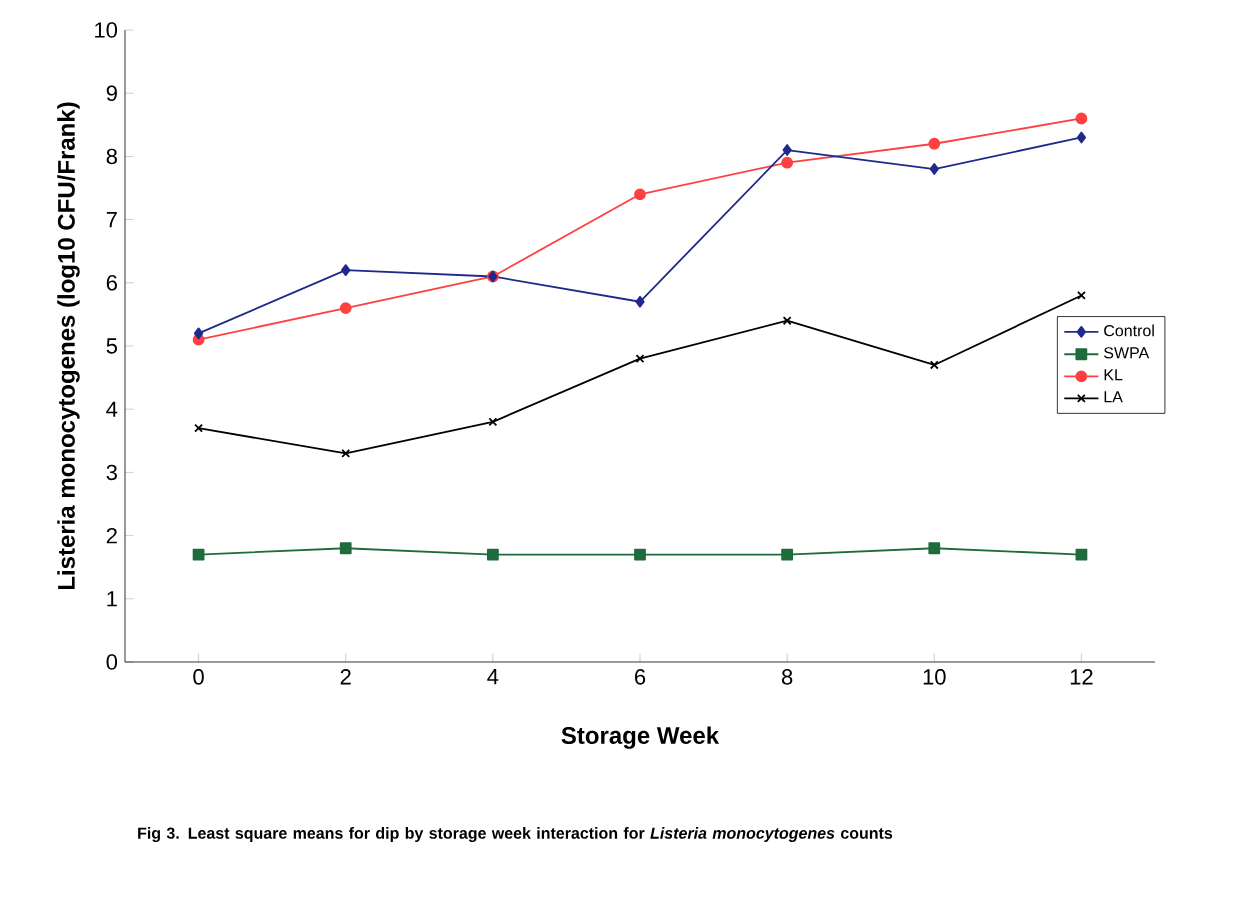 The image size is (1252, 910). I want to click on y-tick-label: 2, so click(111, 535).